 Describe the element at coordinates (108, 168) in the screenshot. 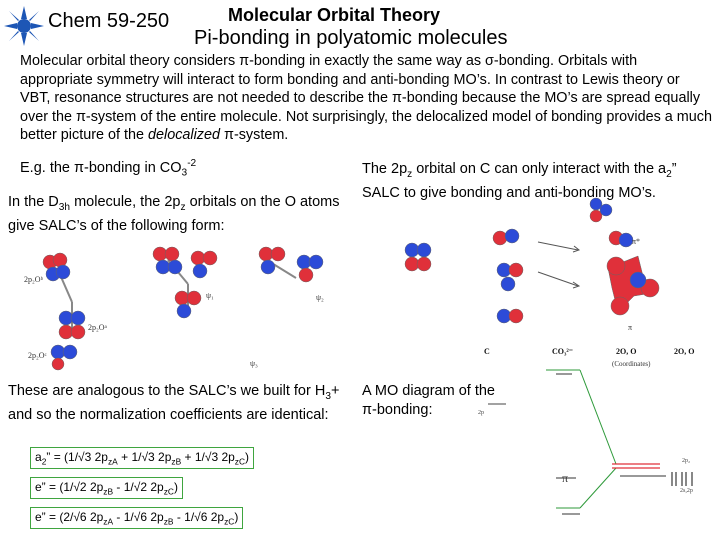

I see `example-heading: E.g. the π-bonding in CO3-2` at that location.